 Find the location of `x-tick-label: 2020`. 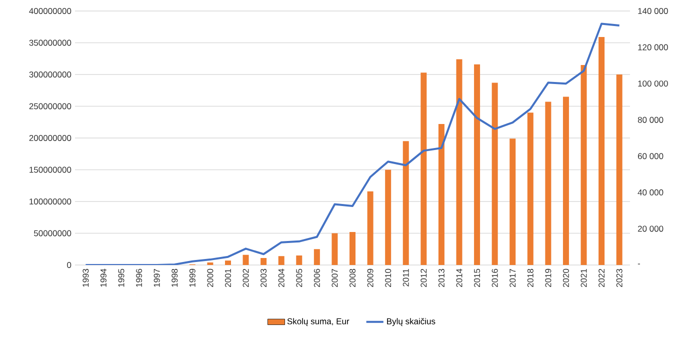

x-tick-label: 2020 is located at coordinates (565, 278).